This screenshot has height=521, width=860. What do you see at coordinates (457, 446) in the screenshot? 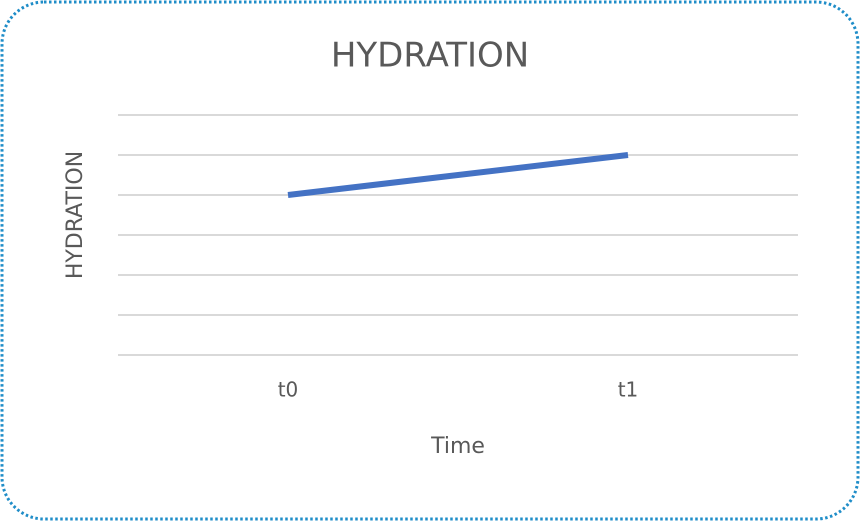
I see `x-axis-label: Time` at bounding box center [457, 446].